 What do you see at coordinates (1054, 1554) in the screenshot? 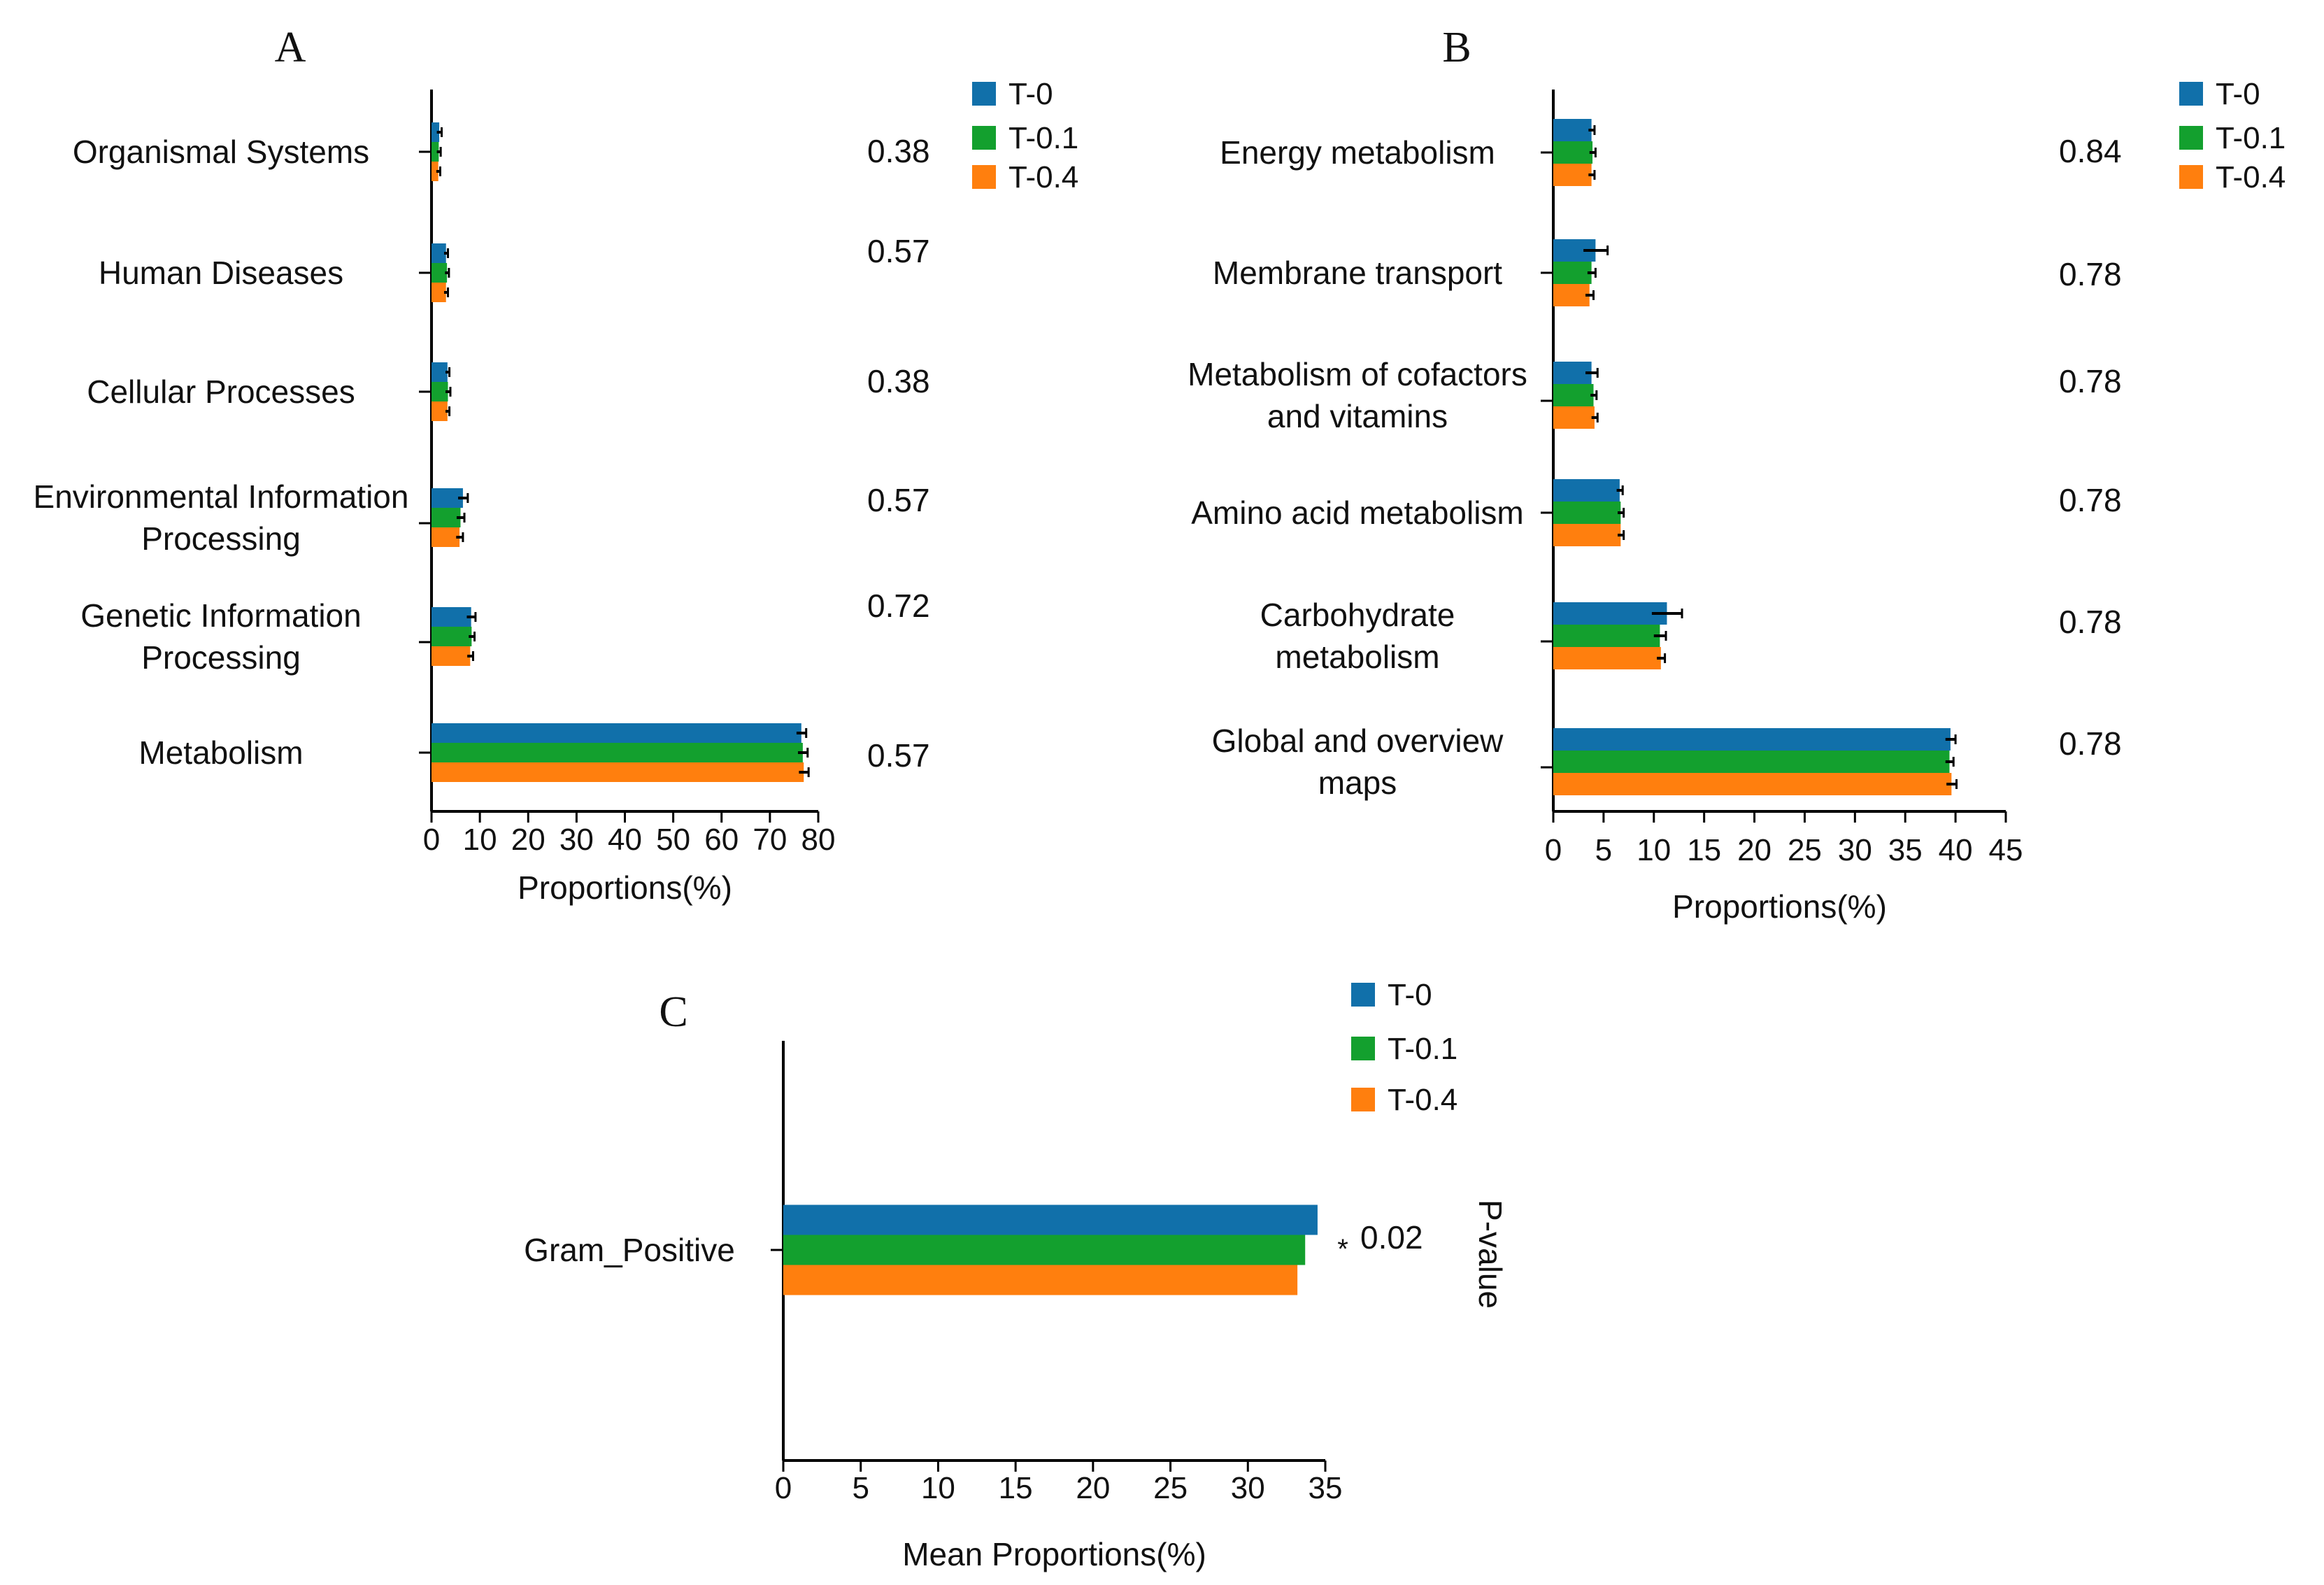
I see `x-axis-title: Mean Proportions(%)` at bounding box center [1054, 1554].